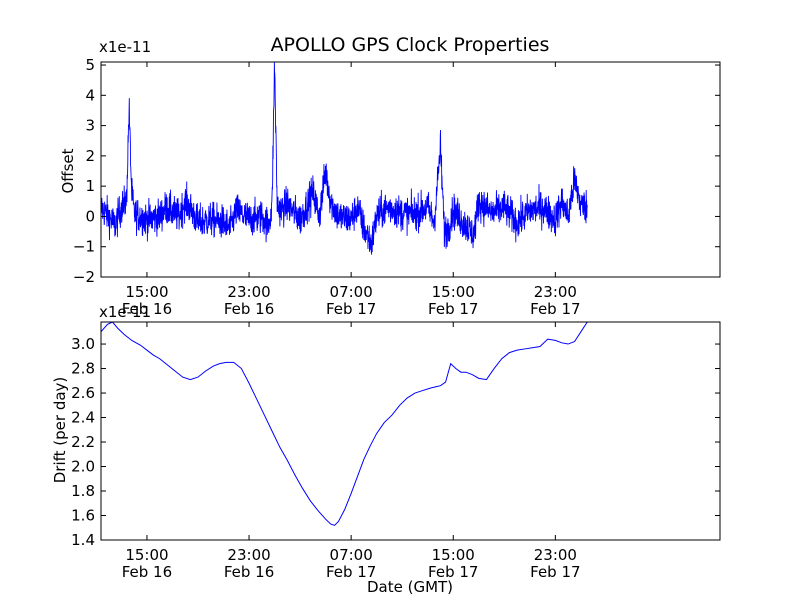  What do you see at coordinates (60, 430) in the screenshot?
I see `drift-axis-label: Drift (per day)` at bounding box center [60, 430].